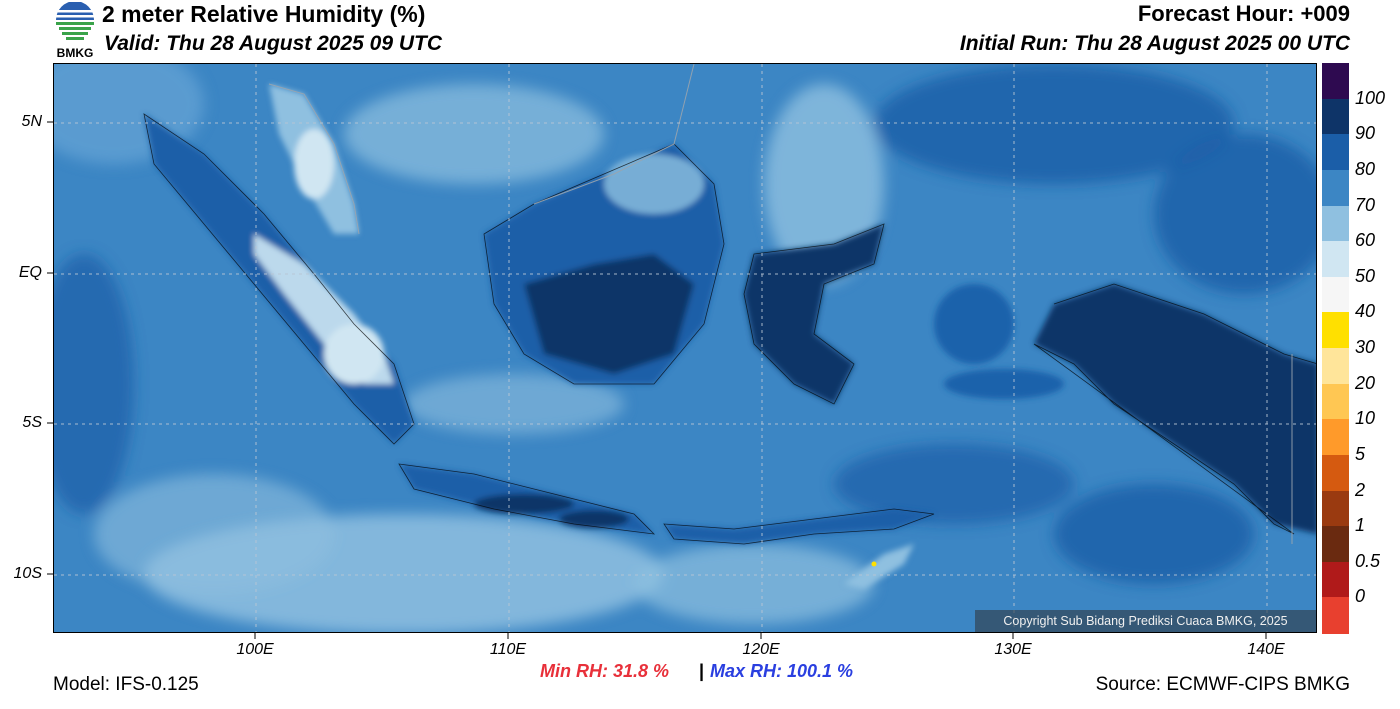 The width and height of the screenshot is (1400, 709). What do you see at coordinates (1222, 684) in the screenshot?
I see `source-label: Source: ECMWF-CIPS BMKG` at bounding box center [1222, 684].